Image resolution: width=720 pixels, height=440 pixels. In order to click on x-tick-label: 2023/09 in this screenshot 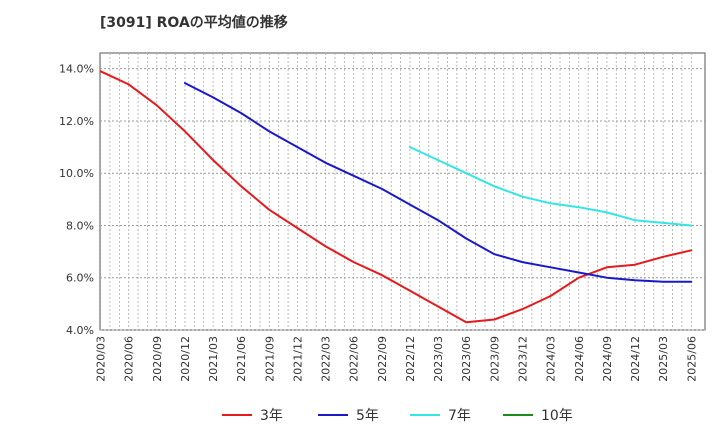, I will do `click(494, 359)`.